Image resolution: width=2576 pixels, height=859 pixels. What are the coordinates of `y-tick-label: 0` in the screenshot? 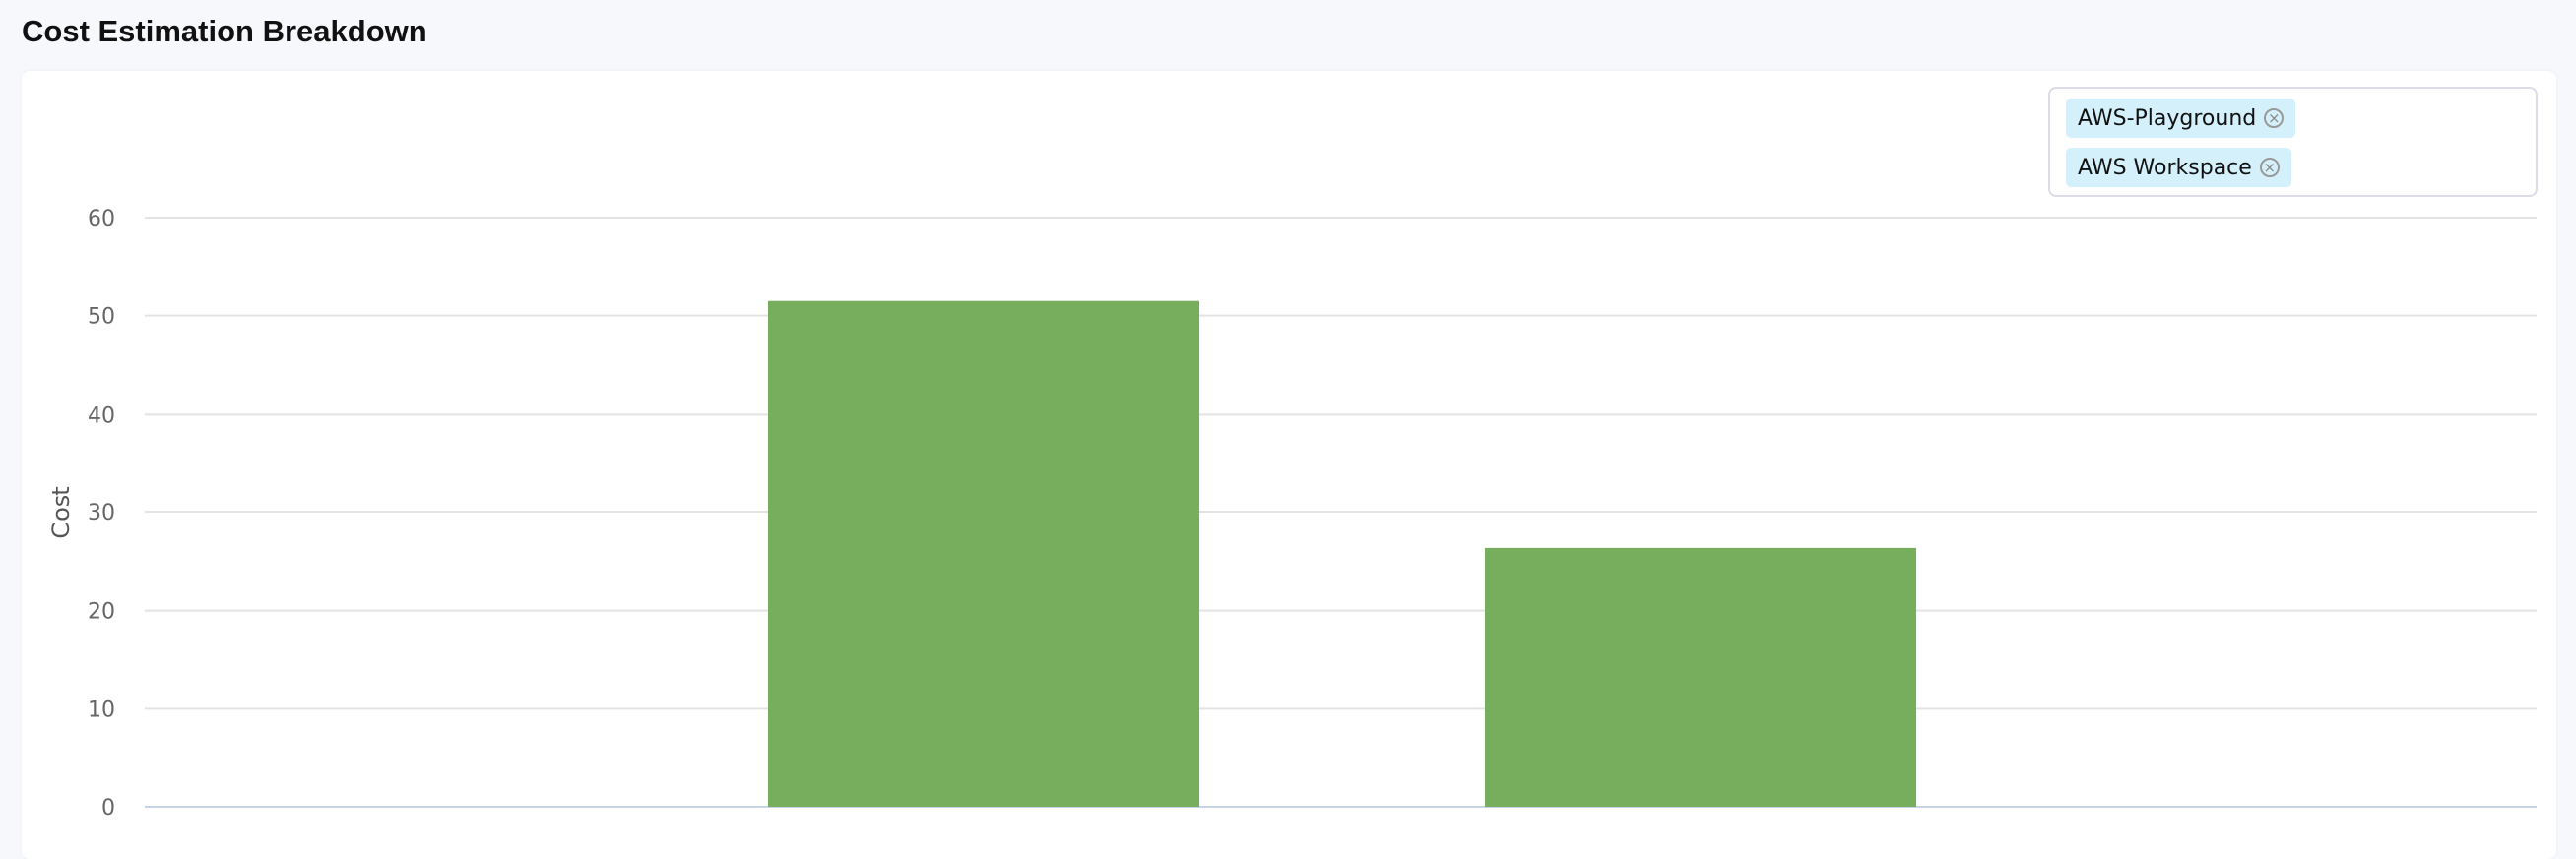 It's located at (108, 808).